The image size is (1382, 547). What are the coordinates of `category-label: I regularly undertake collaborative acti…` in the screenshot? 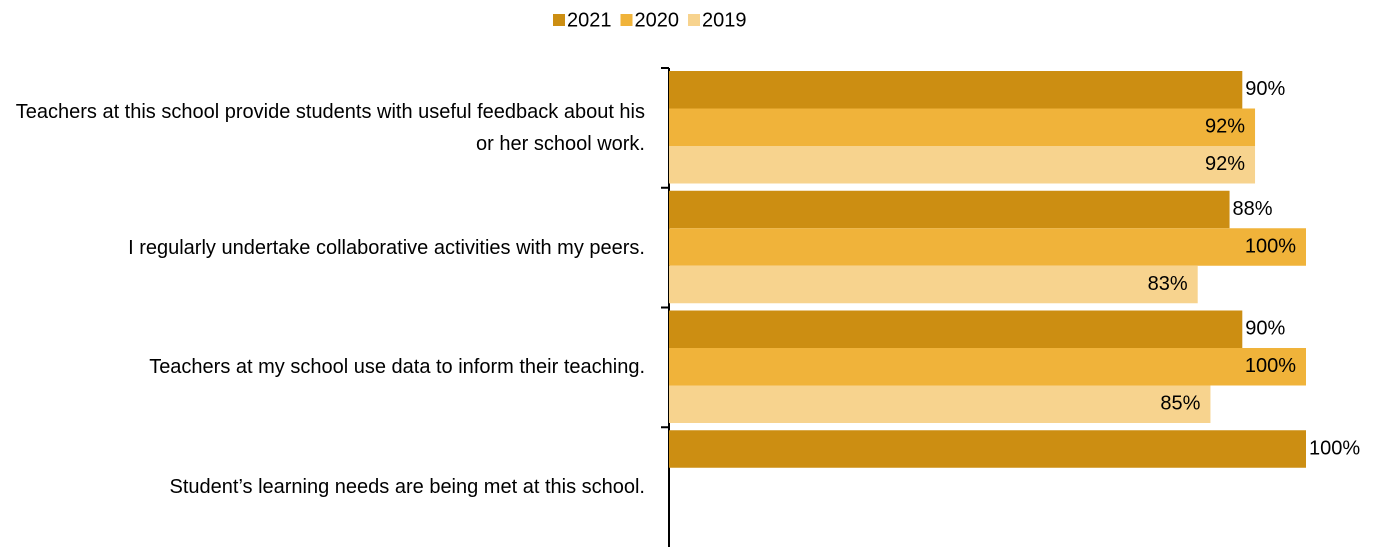 It's located at (386, 247).